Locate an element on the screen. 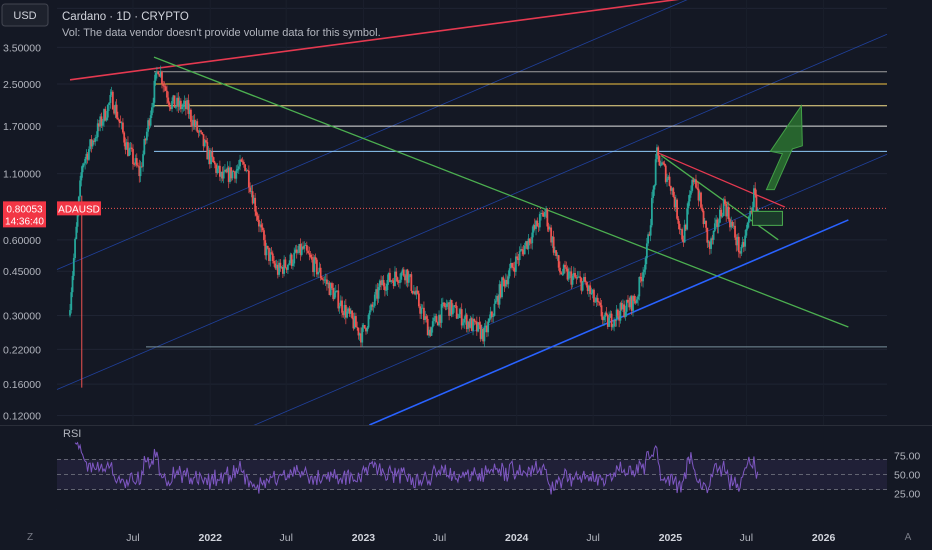  time-tick-label: 2024 is located at coordinates (517, 538).